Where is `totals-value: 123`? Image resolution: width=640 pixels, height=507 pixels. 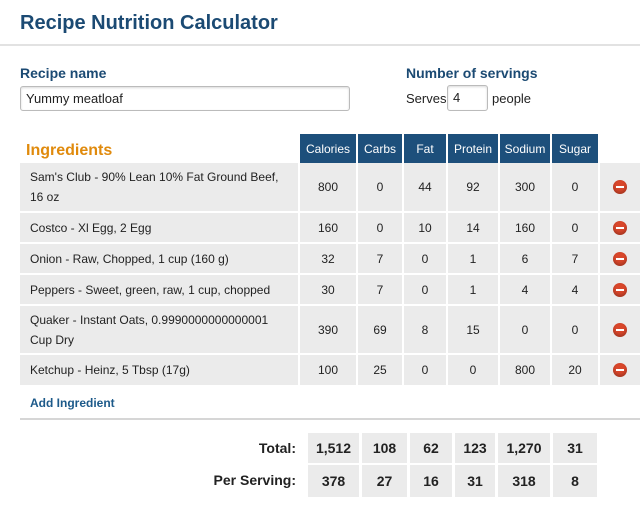
totals-value: 123 is located at coordinates (475, 448).